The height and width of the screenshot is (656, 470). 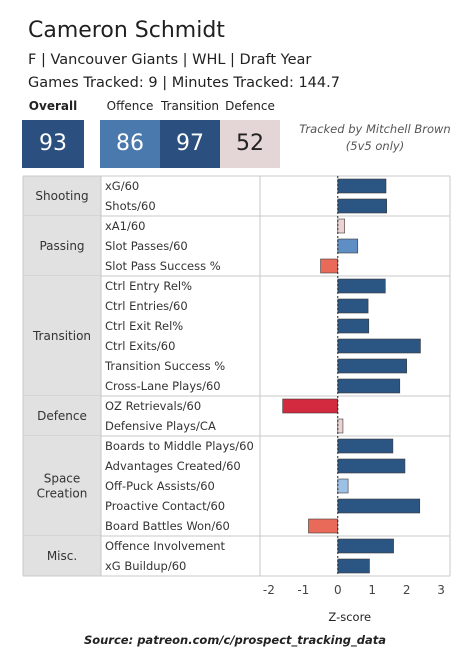 What do you see at coordinates (160, 426) in the screenshot?
I see `metric-label: Defensive Plays/CA` at bounding box center [160, 426].